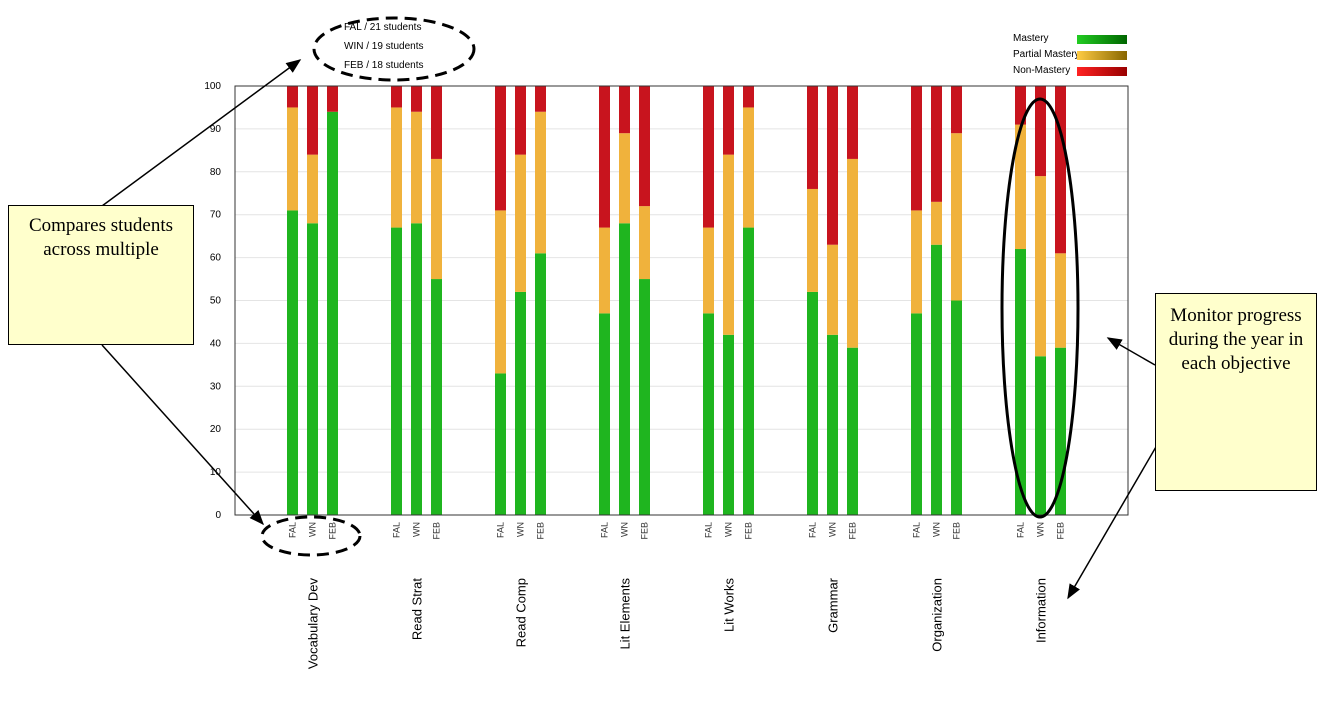 The image size is (1325, 713). I want to click on information-ellipse, so click(1040, 308).